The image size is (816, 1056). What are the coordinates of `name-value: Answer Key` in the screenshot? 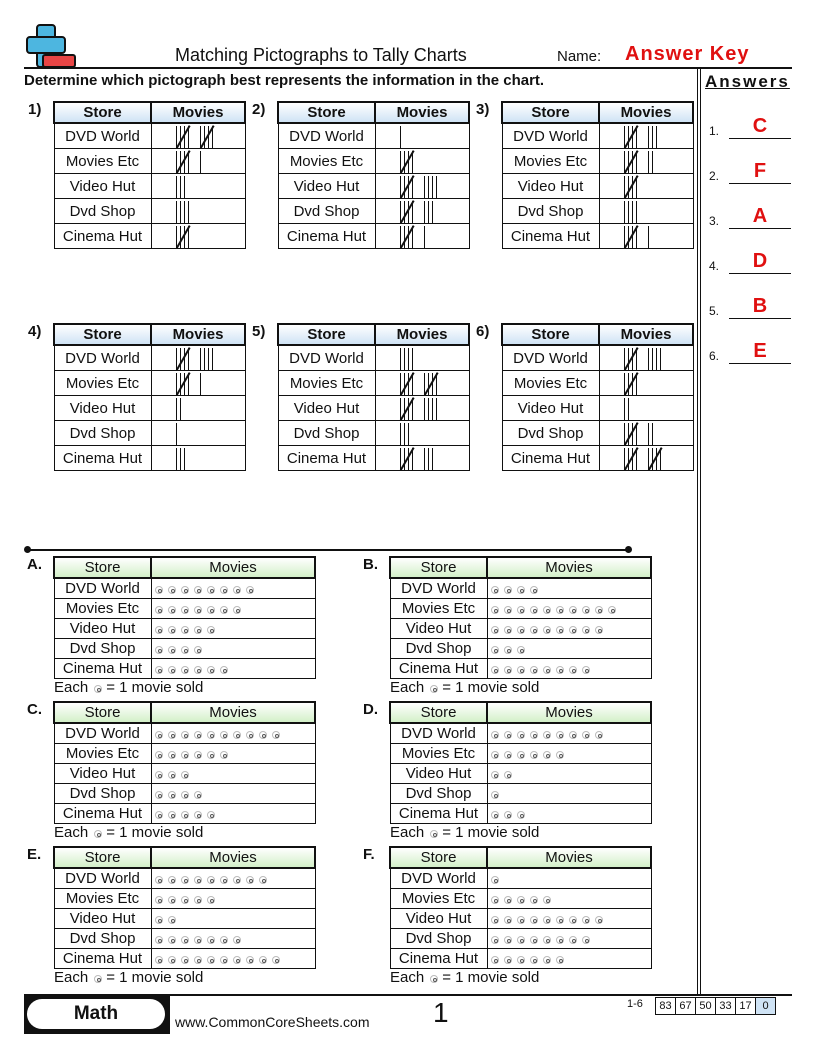 It's located at (687, 54).